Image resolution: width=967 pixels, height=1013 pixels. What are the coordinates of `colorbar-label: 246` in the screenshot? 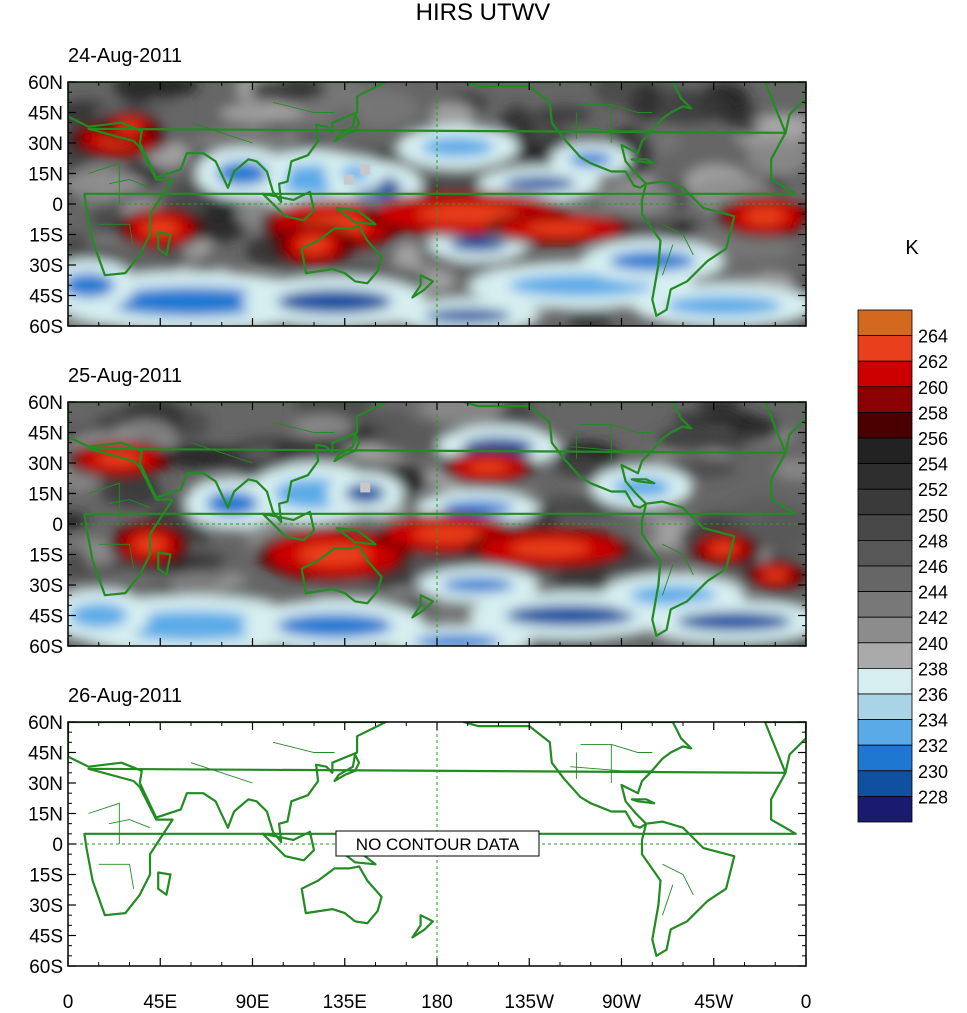 It's located at (933, 567).